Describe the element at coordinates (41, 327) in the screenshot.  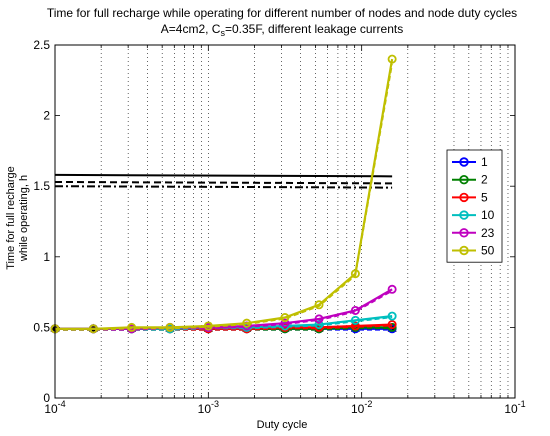
I see `y-tick-label: 0.5` at that location.